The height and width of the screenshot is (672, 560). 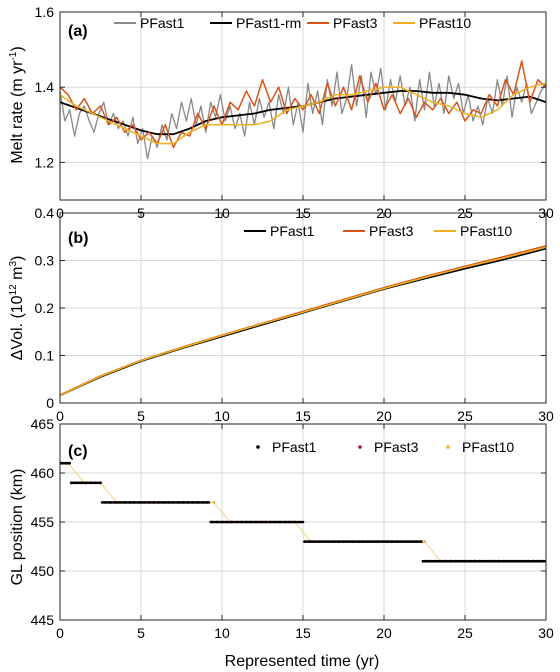 What do you see at coordinates (45, 162) in the screenshot?
I see `y-tick-label: 1.2` at bounding box center [45, 162].